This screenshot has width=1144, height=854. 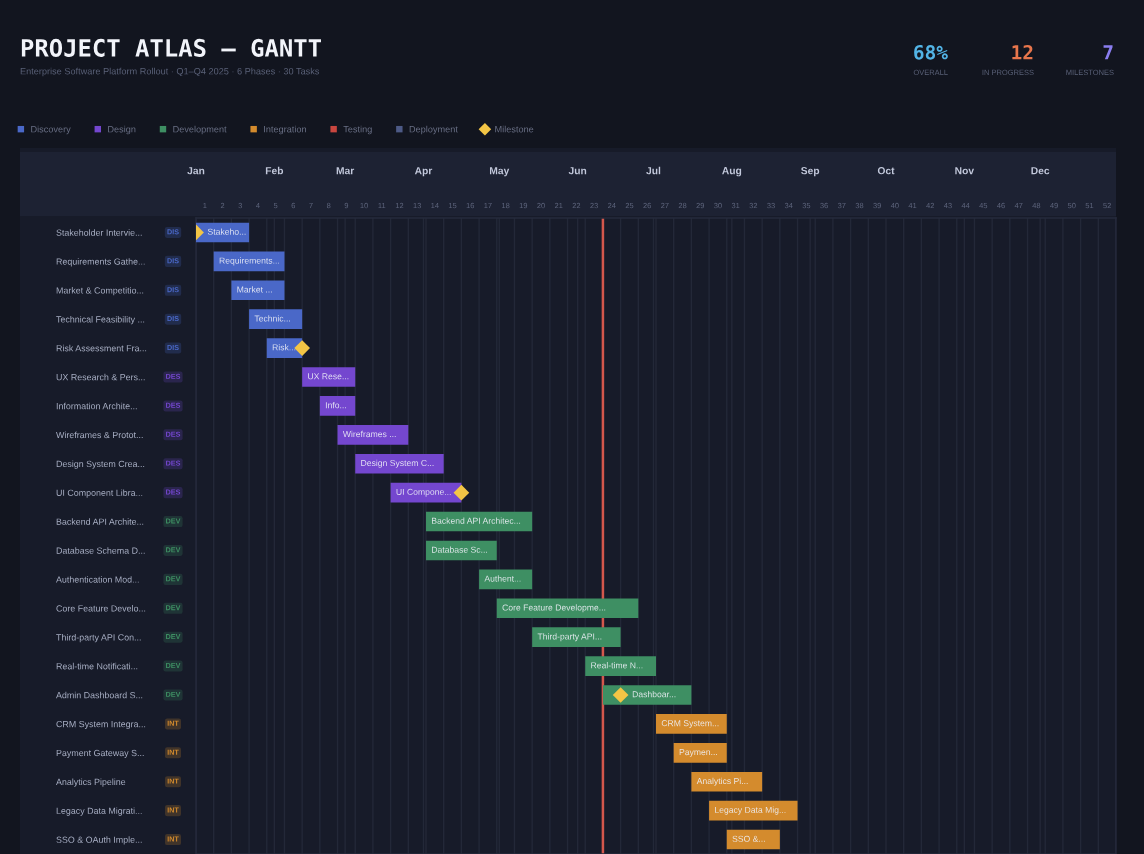 I want to click on chart-title: PROJECT ATLAS — GANTT, so click(x=171, y=47).